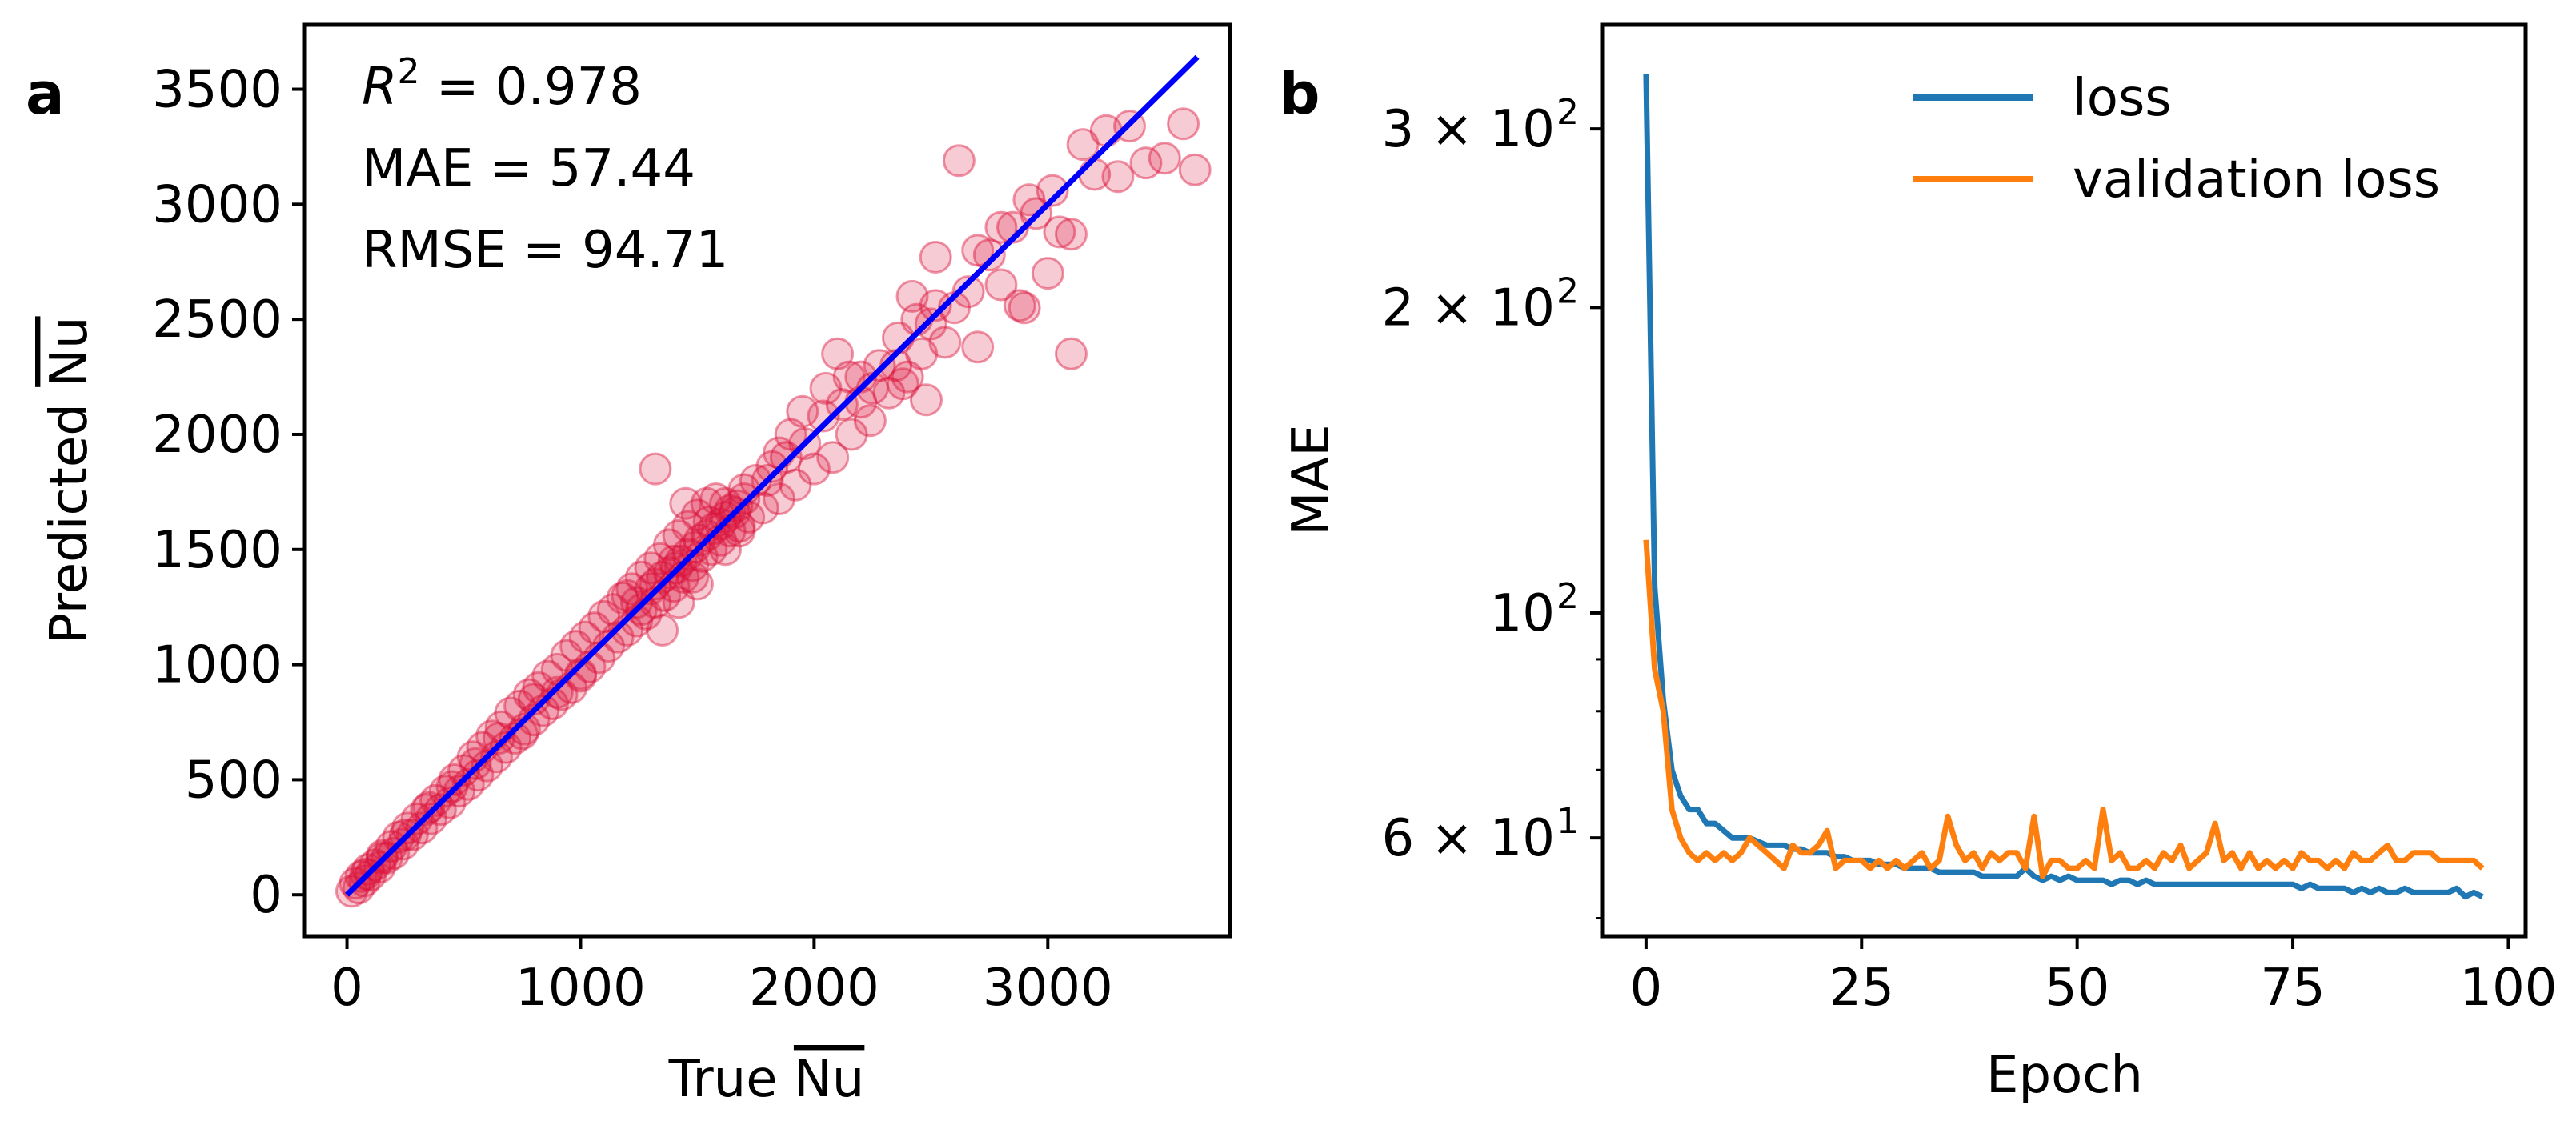  I want to click on x-tick-label-b: 100, so click(2508, 989).